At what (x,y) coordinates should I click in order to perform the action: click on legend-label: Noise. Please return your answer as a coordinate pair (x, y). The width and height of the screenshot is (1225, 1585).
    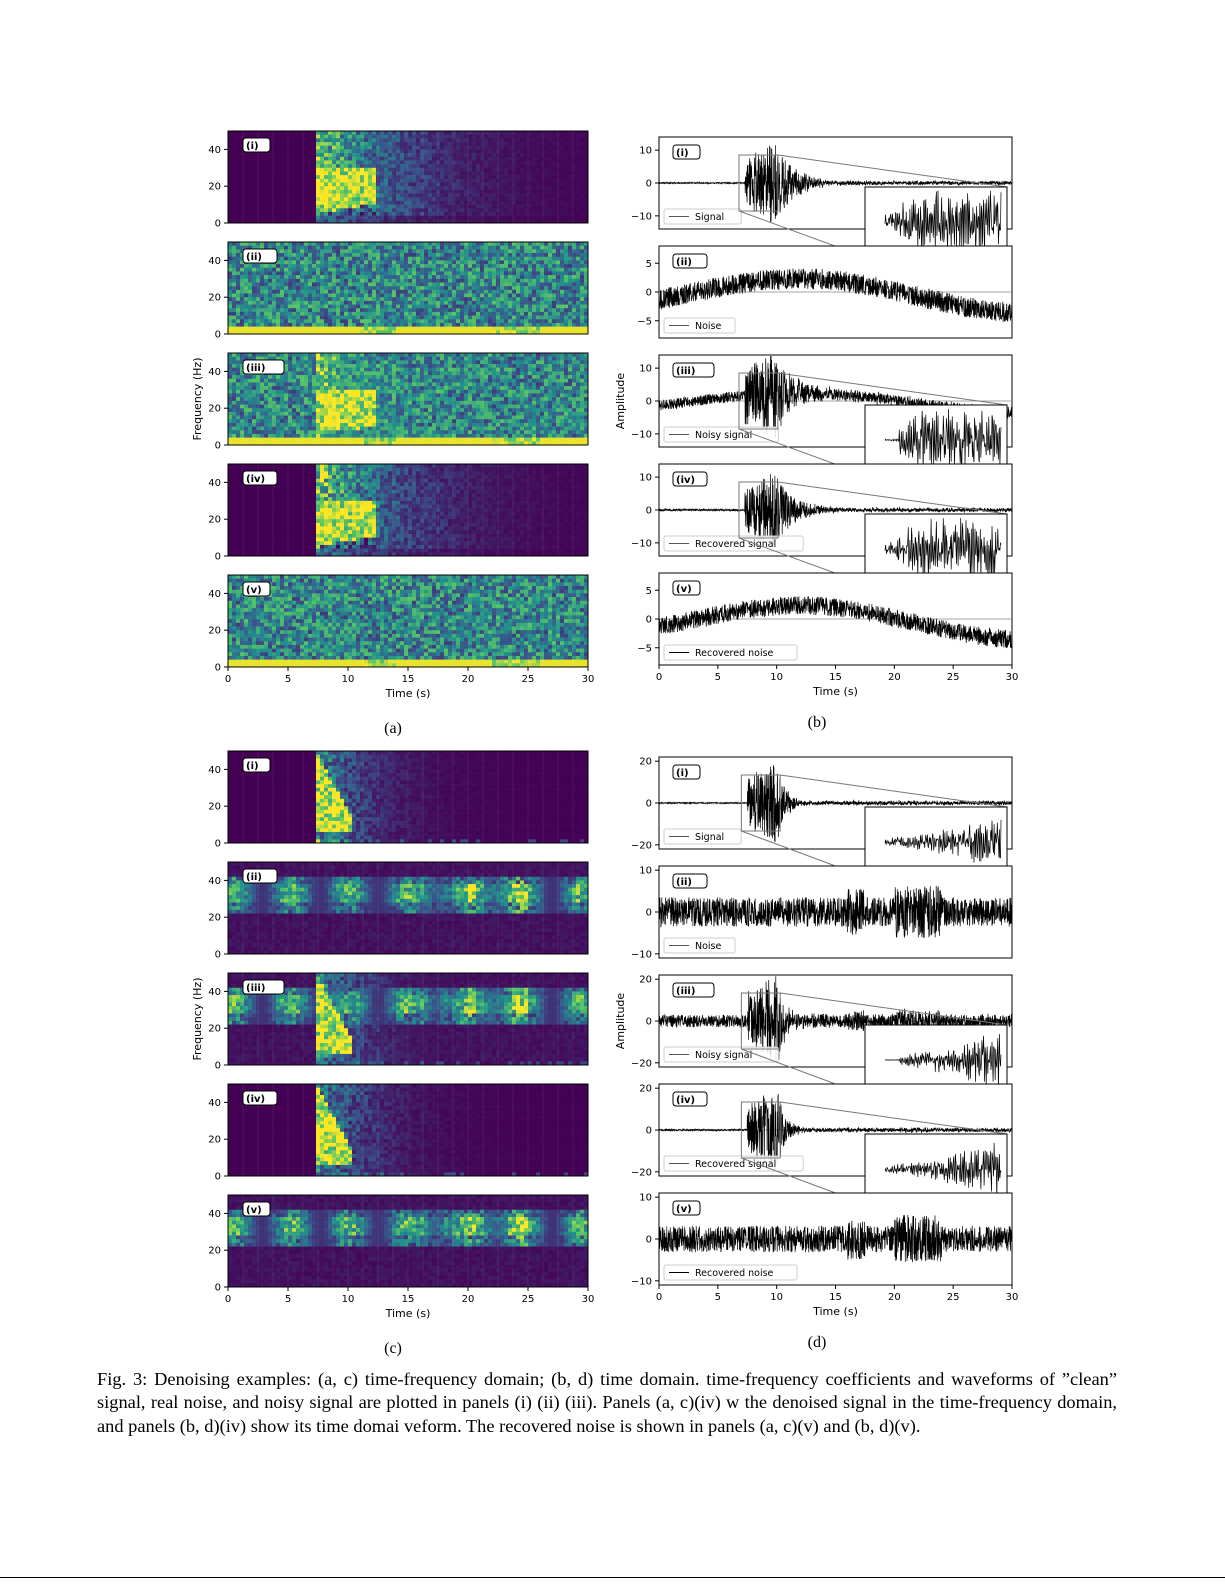
    Looking at the image, I should click on (708, 326).